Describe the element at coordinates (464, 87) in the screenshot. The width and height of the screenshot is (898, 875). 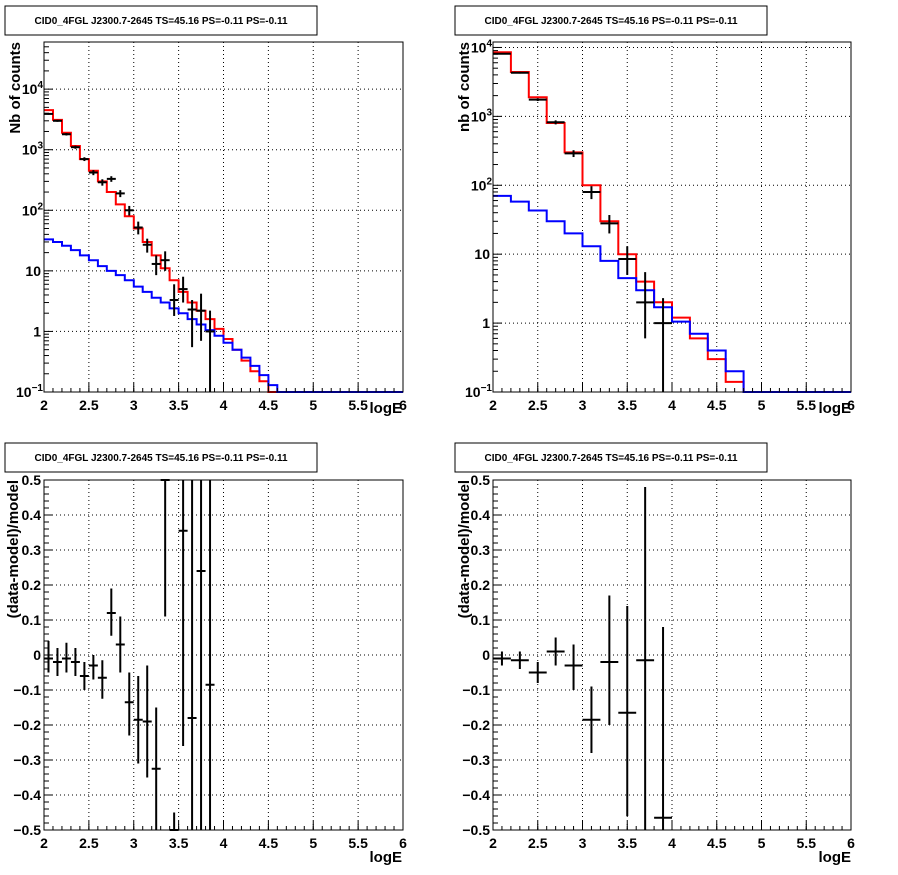
I see `y-axis-label: nb of counts` at that location.